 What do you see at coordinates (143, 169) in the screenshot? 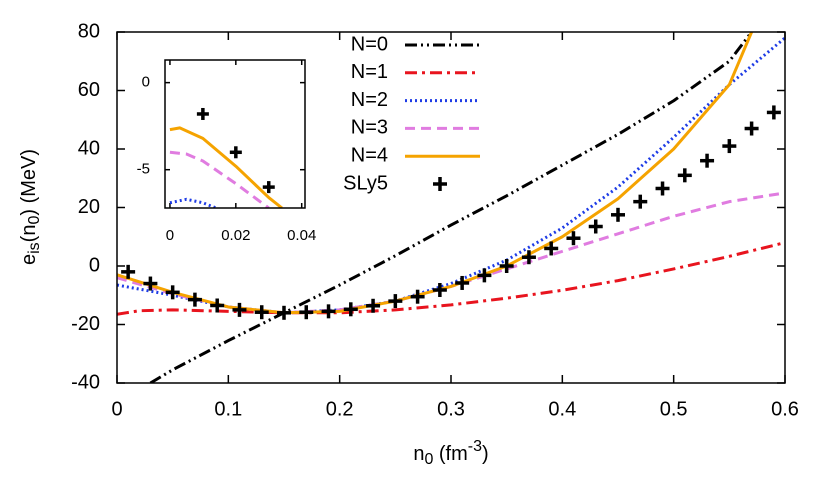
I see `y-tick-label: -5` at bounding box center [143, 169].